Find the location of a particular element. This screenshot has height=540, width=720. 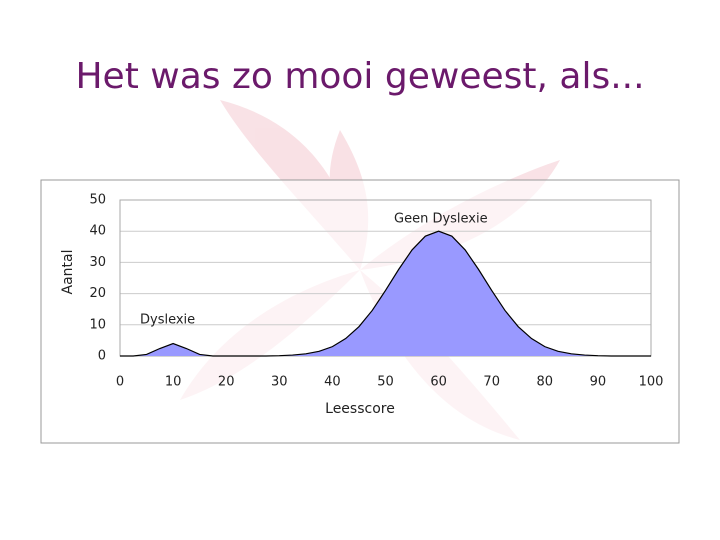

x-tick-label: 20 is located at coordinates (226, 382).